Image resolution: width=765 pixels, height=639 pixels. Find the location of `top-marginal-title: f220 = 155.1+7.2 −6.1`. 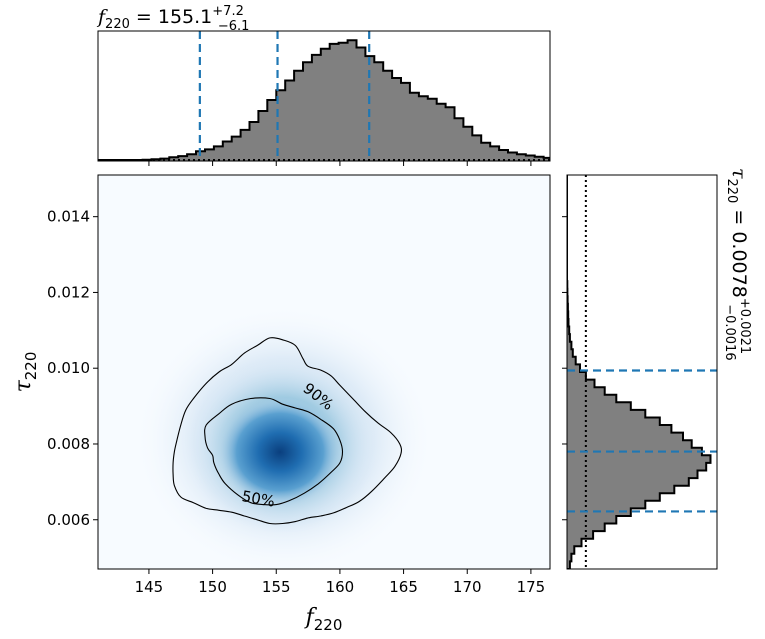

top-marginal-title: f220 = 155.1+7.2 −6.1 is located at coordinates (172, 19).